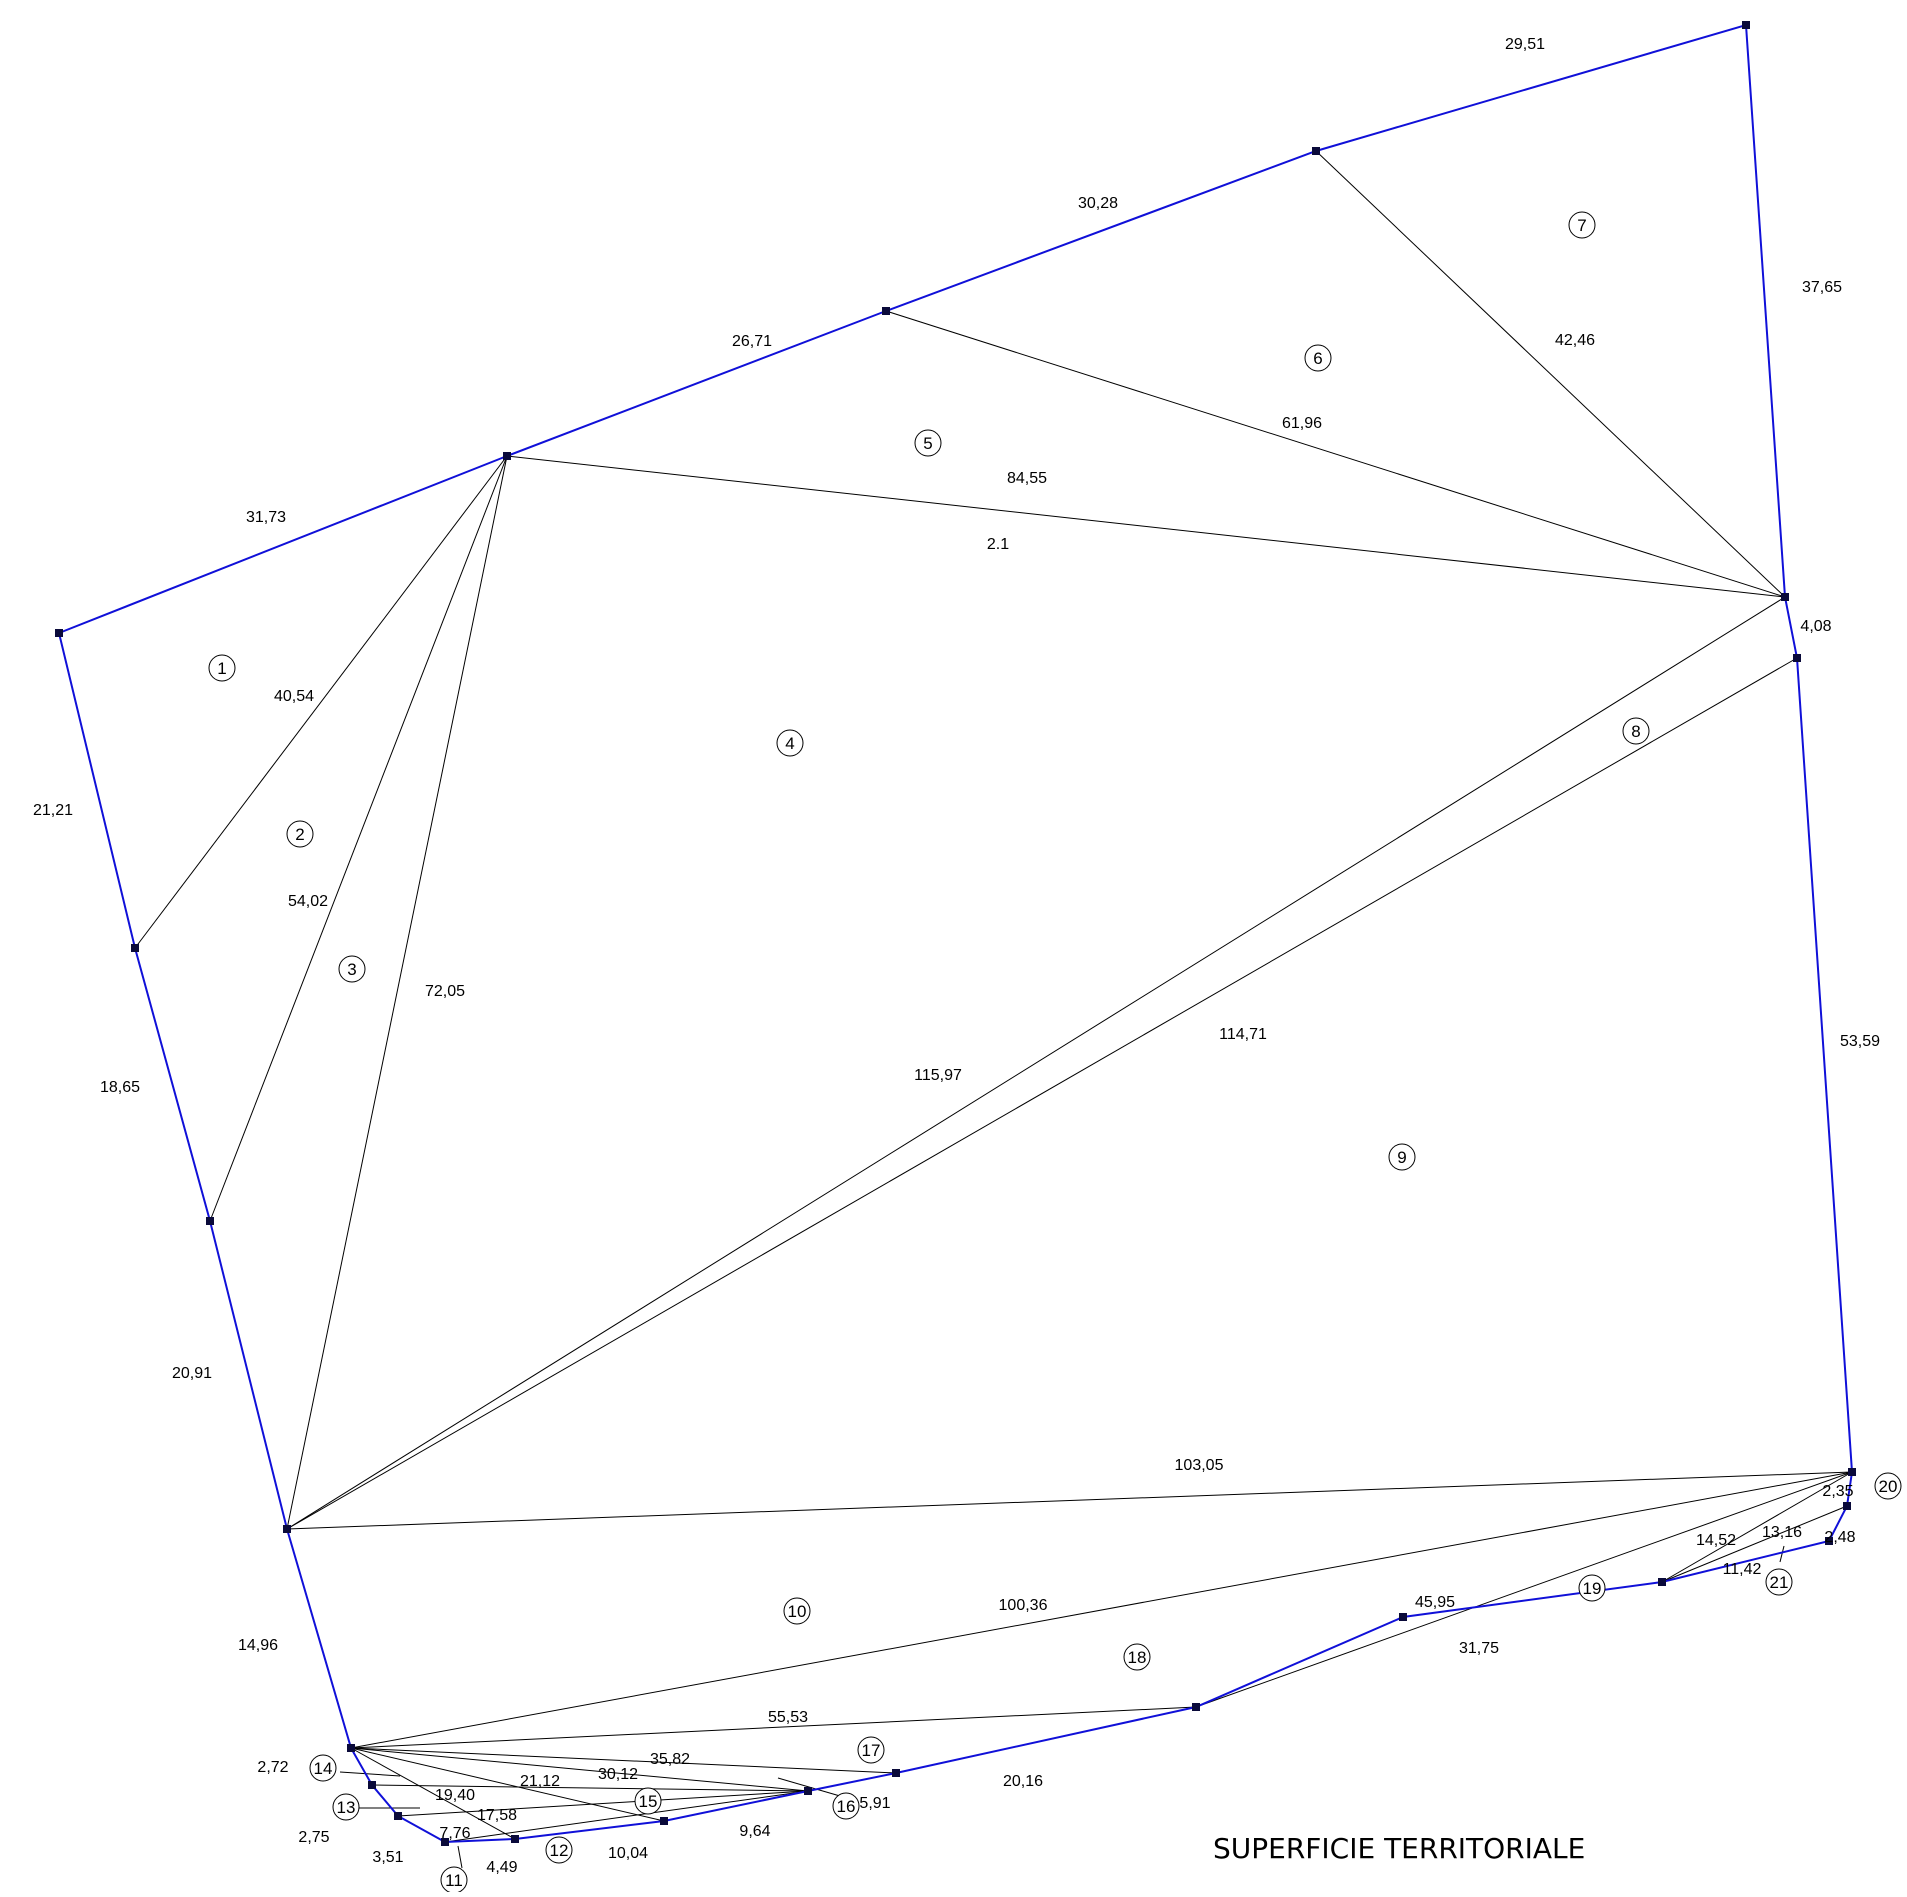  Describe the element at coordinates (258, 1645) in the screenshot. I see `measurement-label: 14,96` at that location.